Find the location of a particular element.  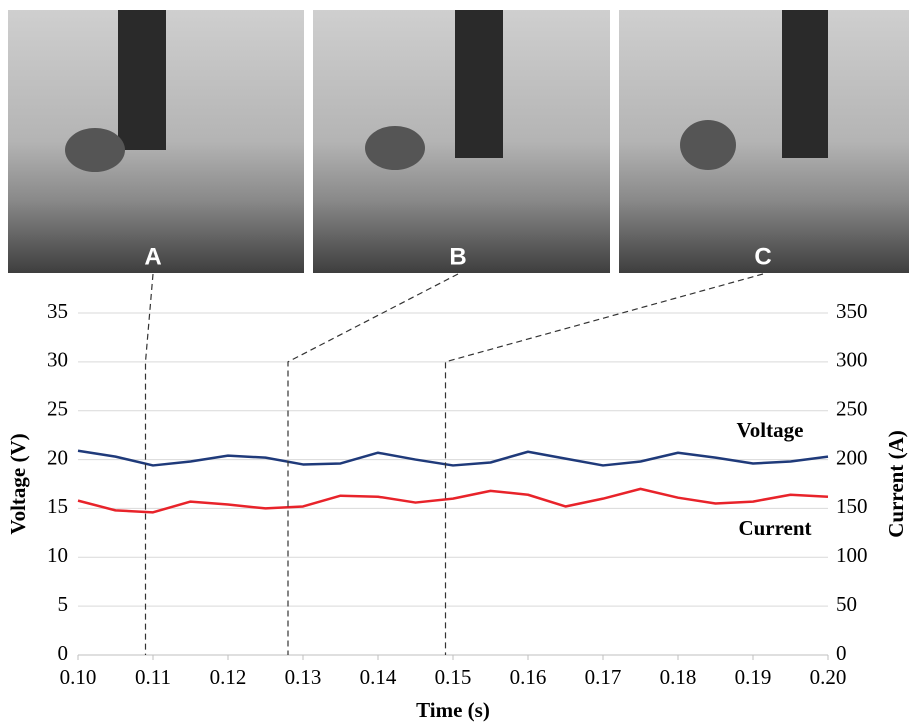

y-tick-label: 10 is located at coordinates (57, 555).